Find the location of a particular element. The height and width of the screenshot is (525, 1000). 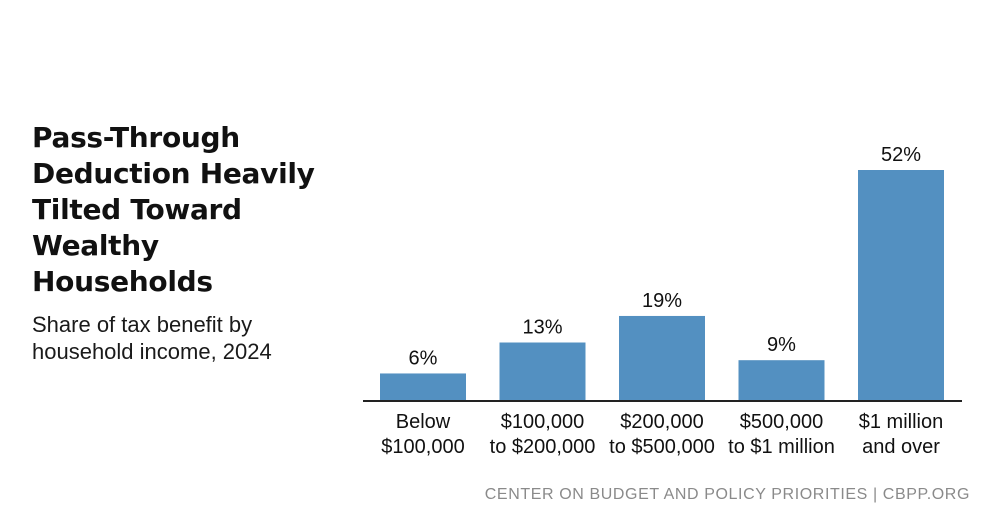

x-tick-label-2: $100,000 to $200,000 is located at coordinates (543, 434).